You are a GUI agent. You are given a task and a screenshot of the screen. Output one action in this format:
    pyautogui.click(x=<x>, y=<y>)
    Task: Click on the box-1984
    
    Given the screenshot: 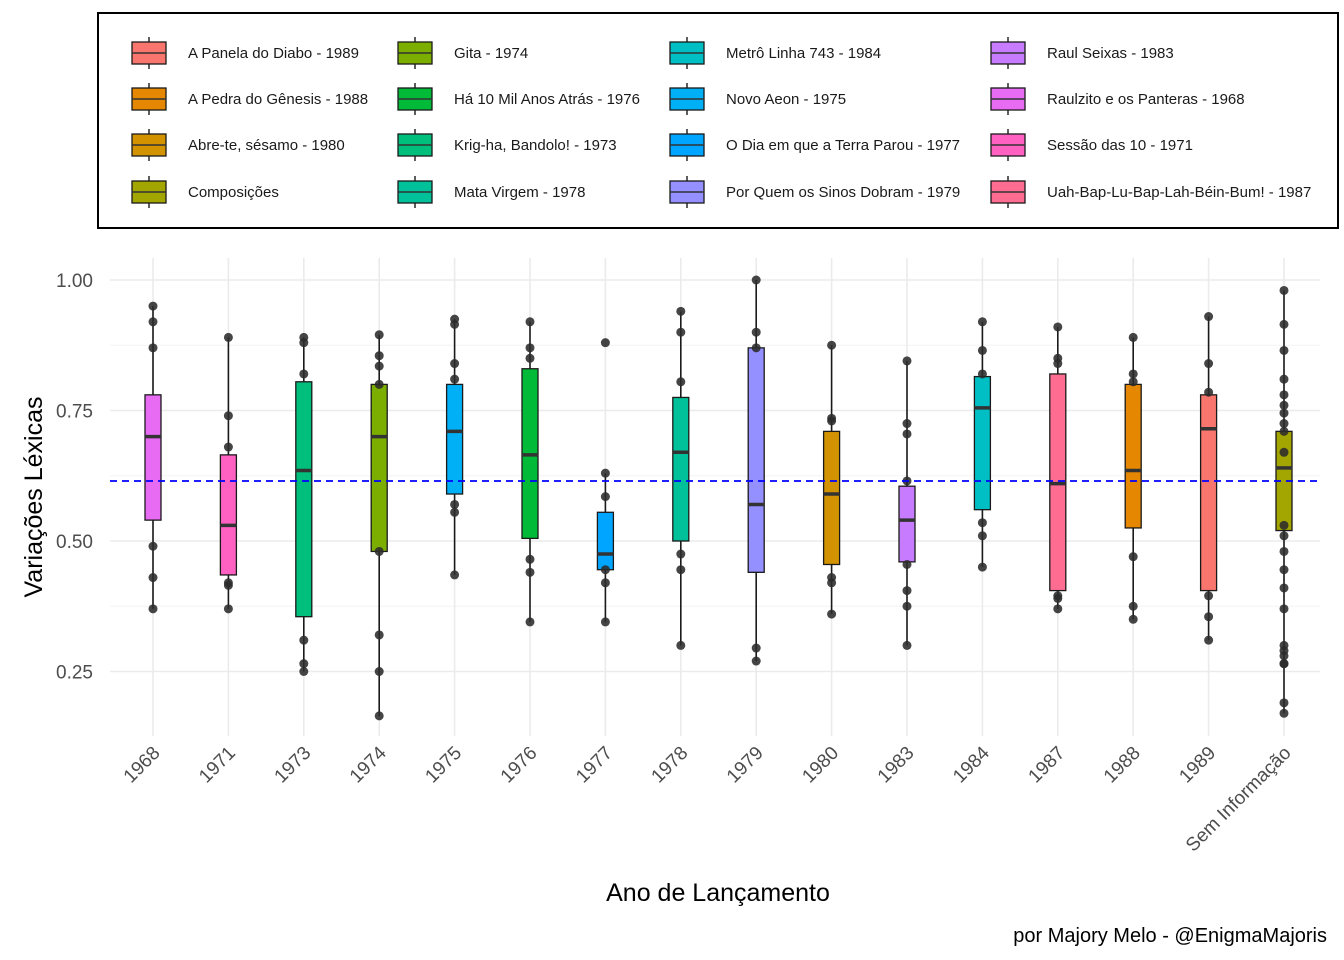 What is the action you would take?
    pyautogui.click(x=982, y=444)
    